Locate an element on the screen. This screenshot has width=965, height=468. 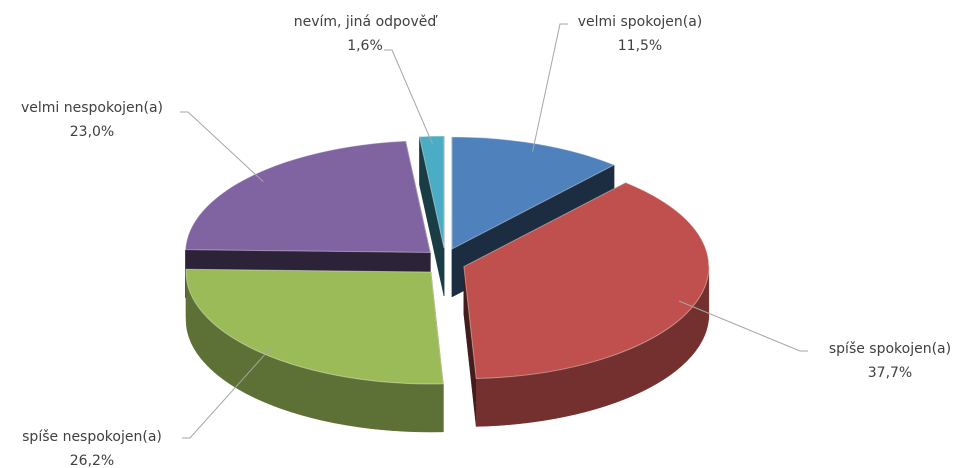
slice-value-label: 1,6% is located at coordinates (365, 46).